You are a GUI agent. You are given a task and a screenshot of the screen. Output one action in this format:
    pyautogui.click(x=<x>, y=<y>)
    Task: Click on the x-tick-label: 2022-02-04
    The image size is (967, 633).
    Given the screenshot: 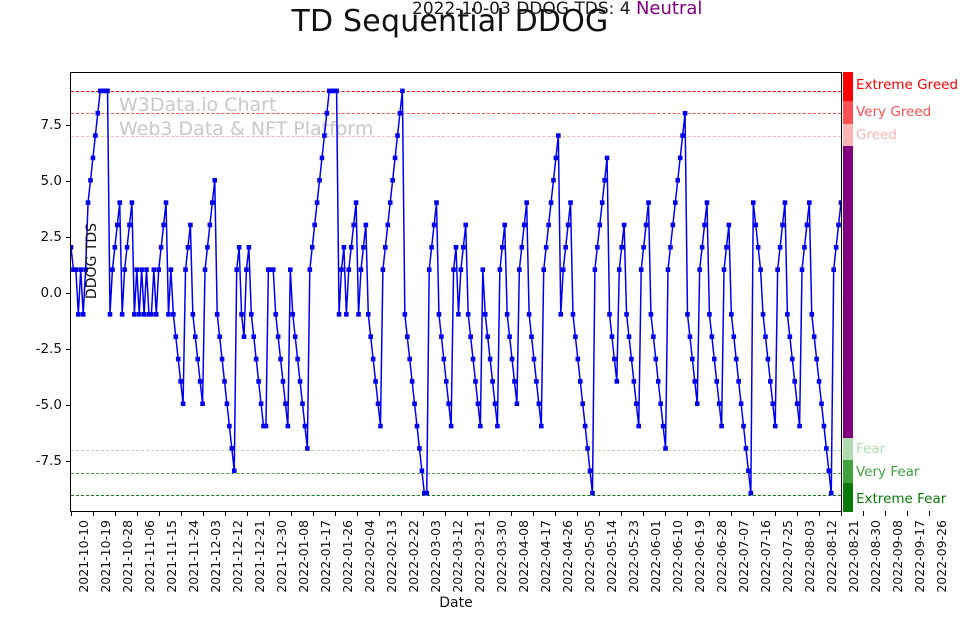 What is the action you would take?
    pyautogui.click(x=369, y=556)
    